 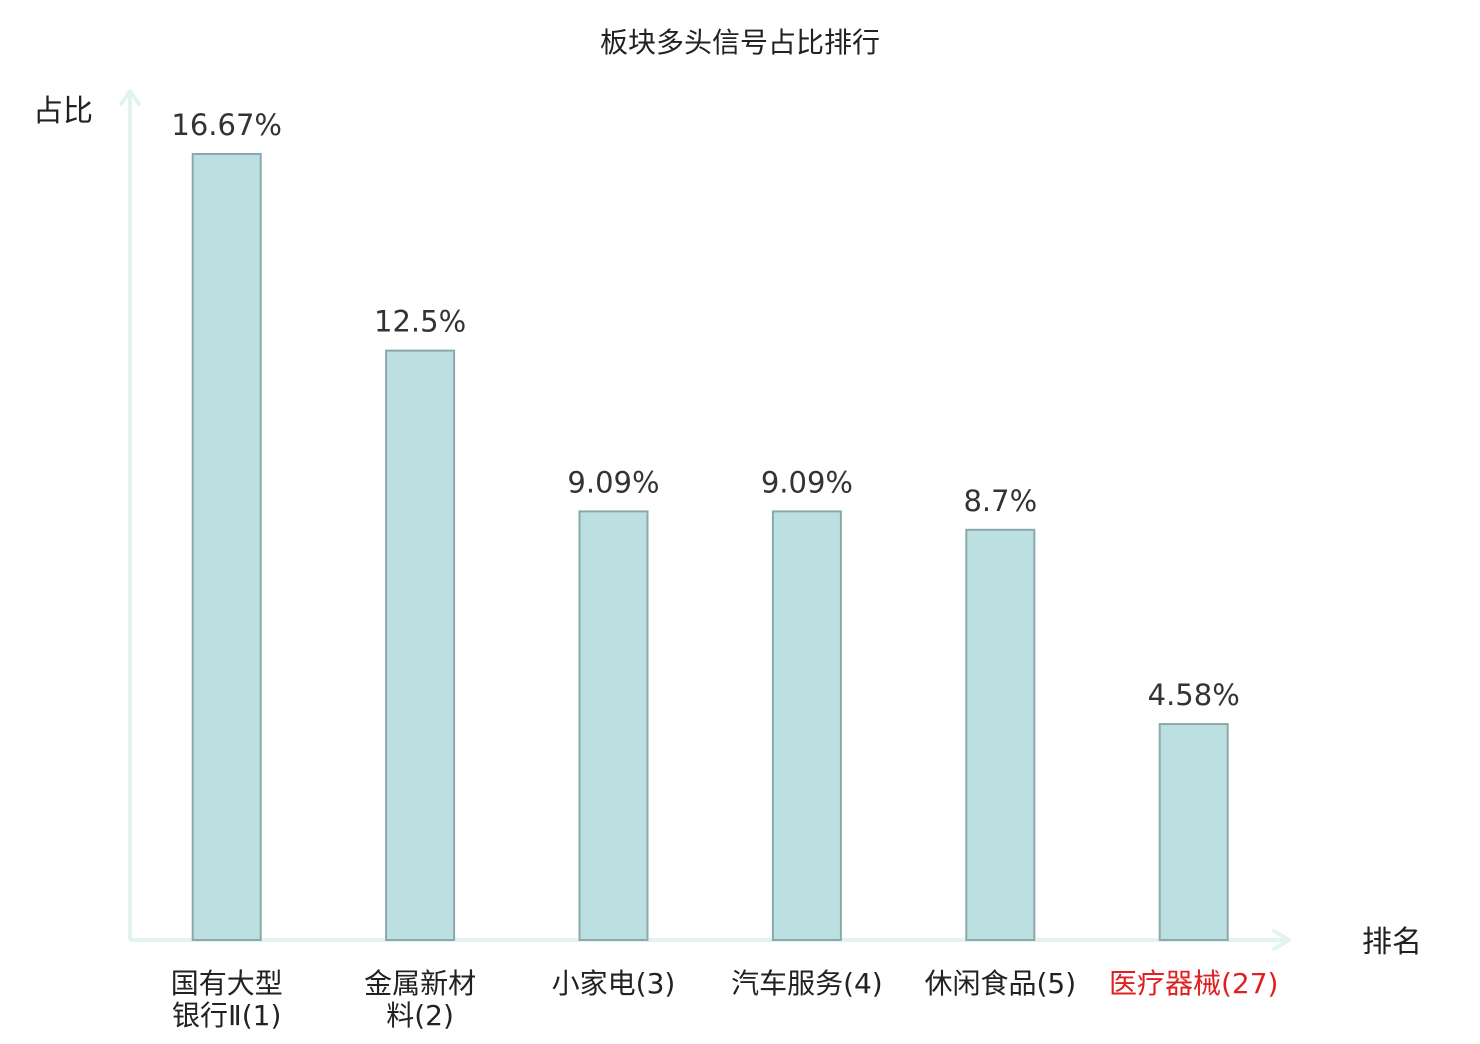 I want to click on data-label: 4.58%, so click(x=1194, y=695).